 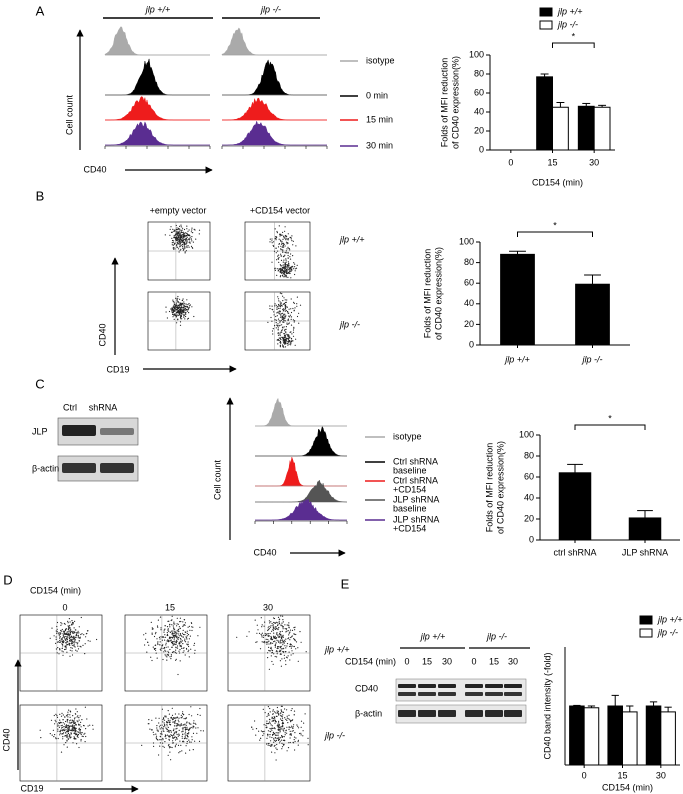 I want to click on label: β-actin, so click(x=45, y=468).